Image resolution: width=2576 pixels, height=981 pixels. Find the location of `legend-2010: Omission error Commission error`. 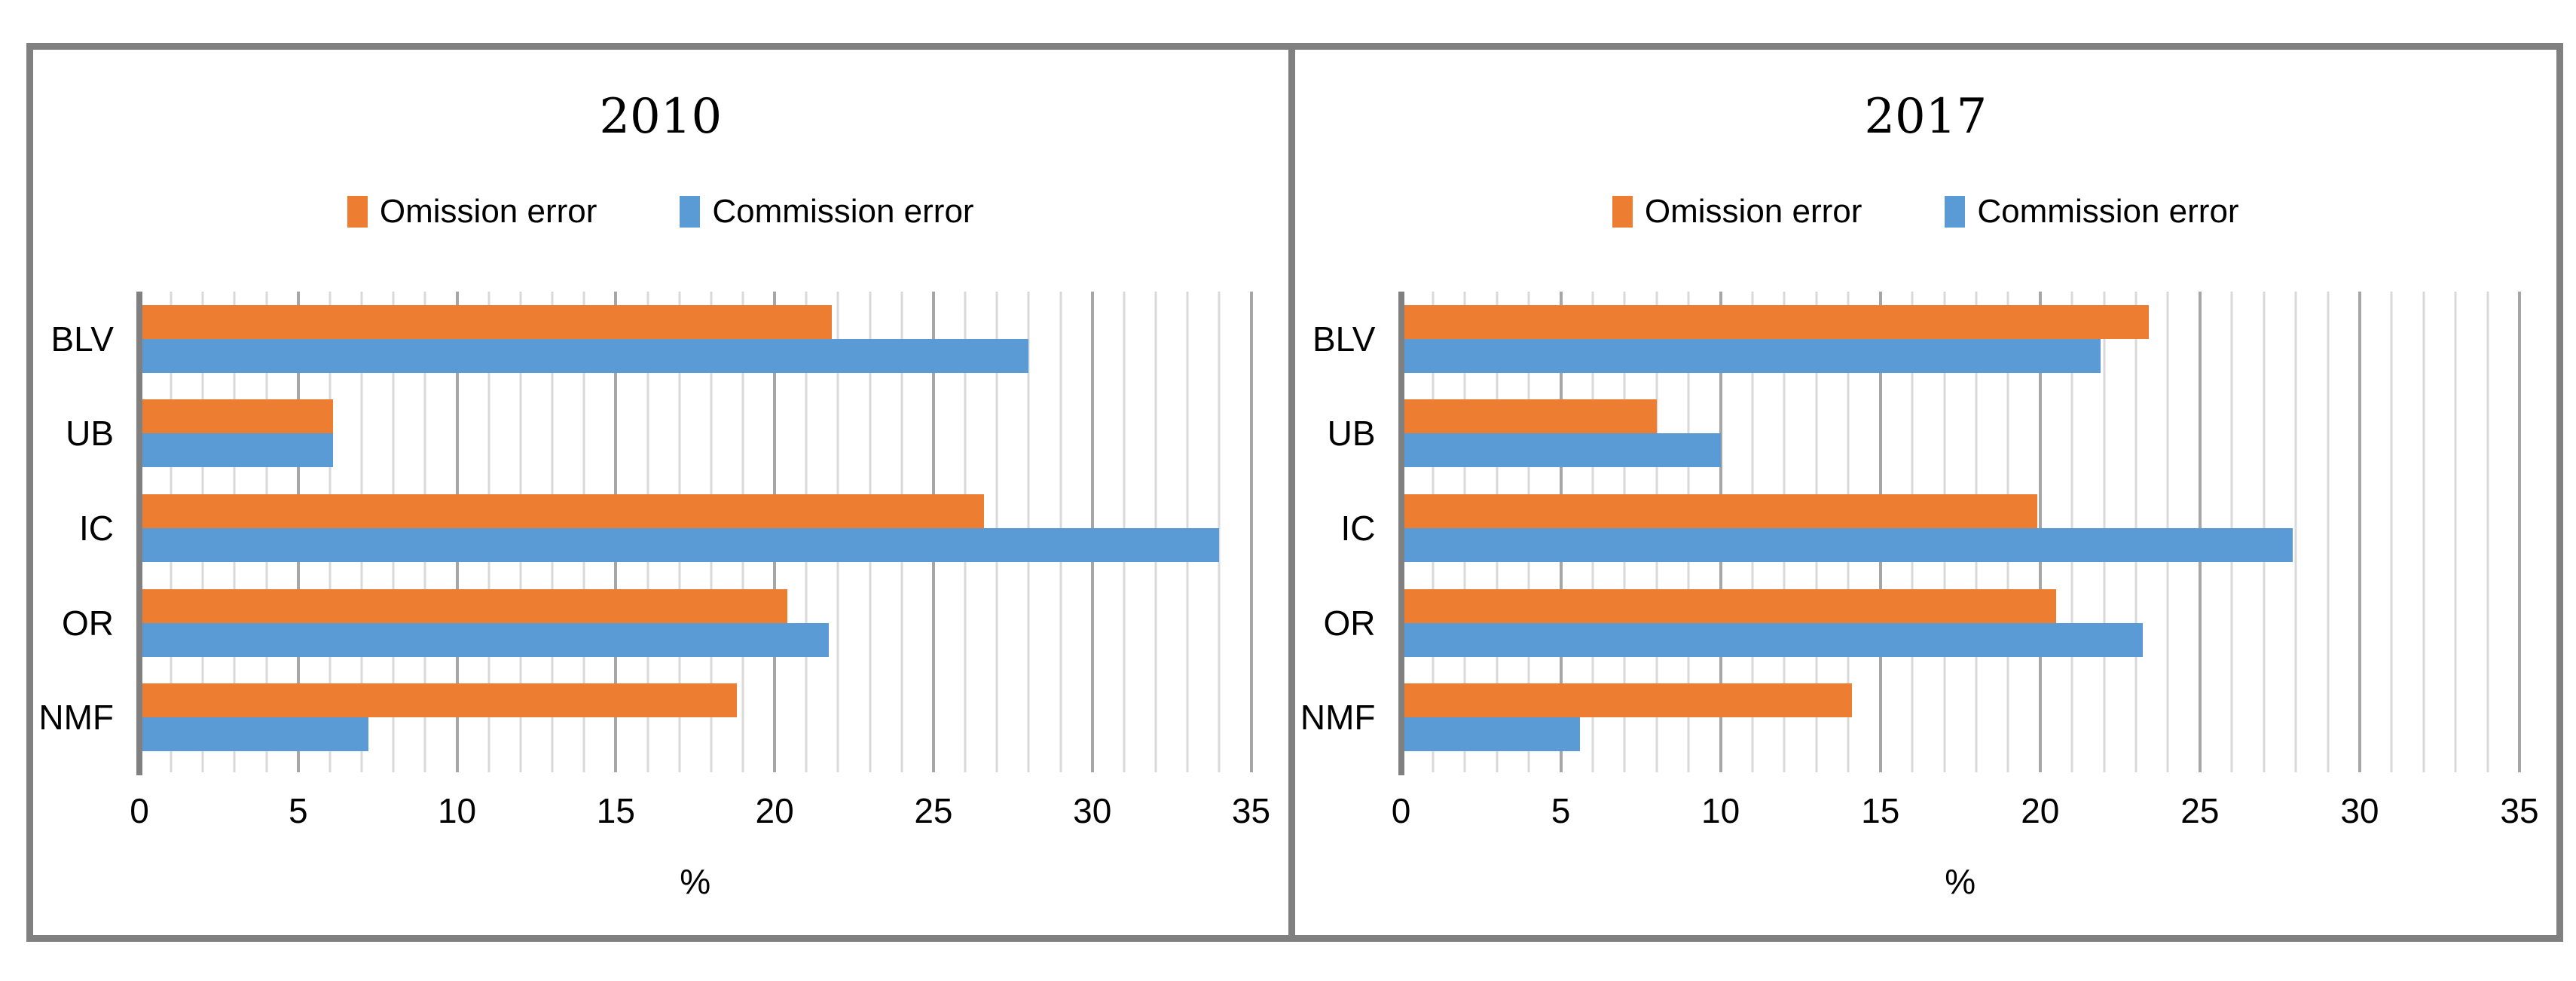

legend-2010: Omission error Commission error is located at coordinates (660, 212).